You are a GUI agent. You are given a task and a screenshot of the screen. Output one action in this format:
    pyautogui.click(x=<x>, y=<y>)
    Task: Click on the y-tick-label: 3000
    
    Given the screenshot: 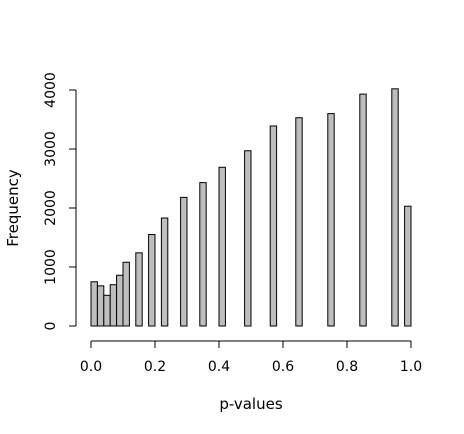 What is the action you would take?
    pyautogui.click(x=51, y=149)
    